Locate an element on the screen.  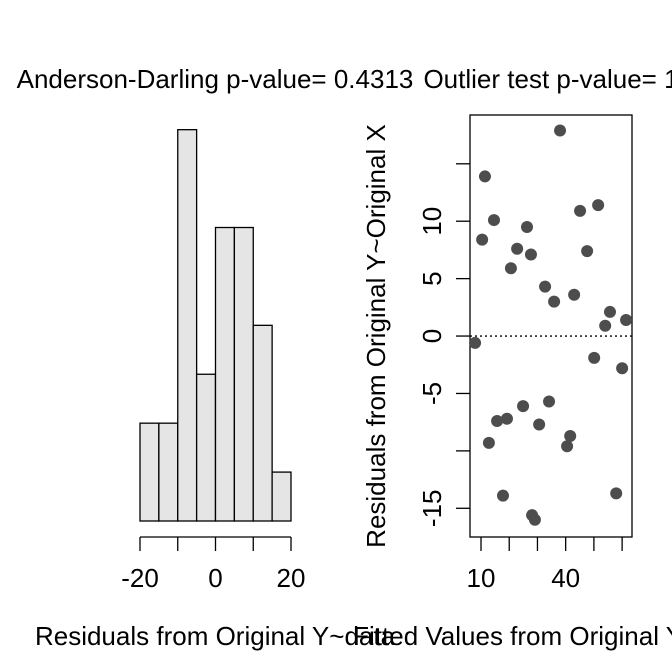
y-tick-label: 0 is located at coordinates (432, 336).